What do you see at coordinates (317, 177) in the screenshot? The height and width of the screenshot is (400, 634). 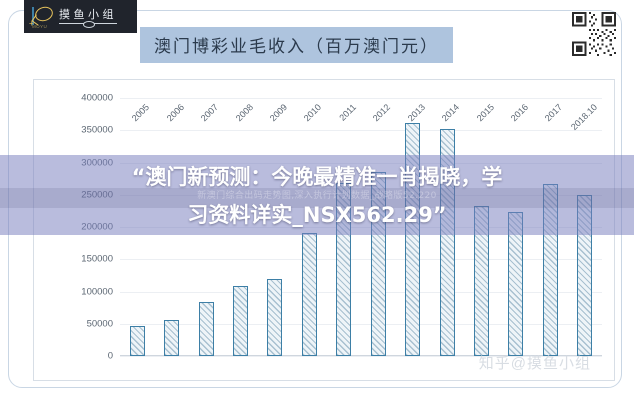 I see `overlay-headline-line1: “澳门新预测：今晚最精准一肖揭晓，学` at bounding box center [317, 177].